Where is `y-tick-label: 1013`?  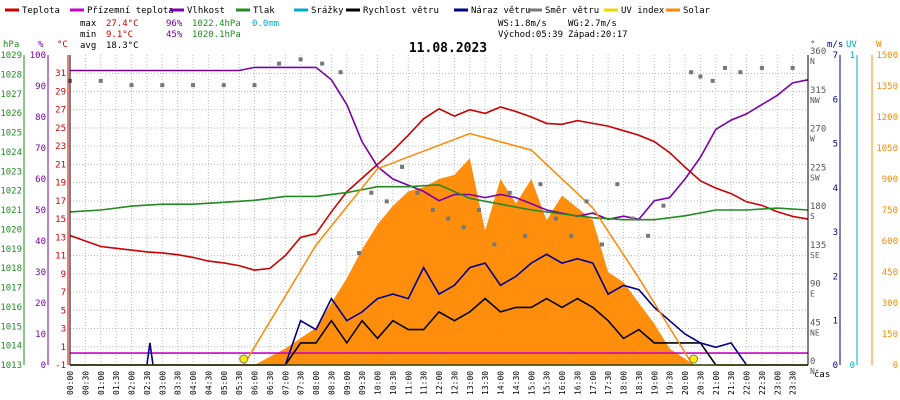 y-tick-label: 1013 is located at coordinates (11, 366).